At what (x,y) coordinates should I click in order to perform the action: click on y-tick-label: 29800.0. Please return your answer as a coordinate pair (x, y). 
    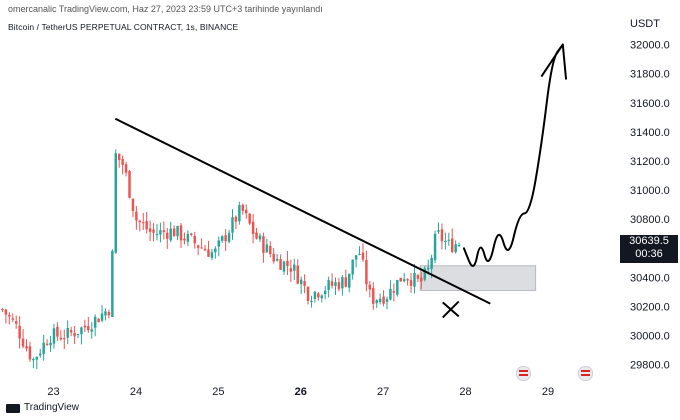
    Looking at the image, I should click on (650, 366).